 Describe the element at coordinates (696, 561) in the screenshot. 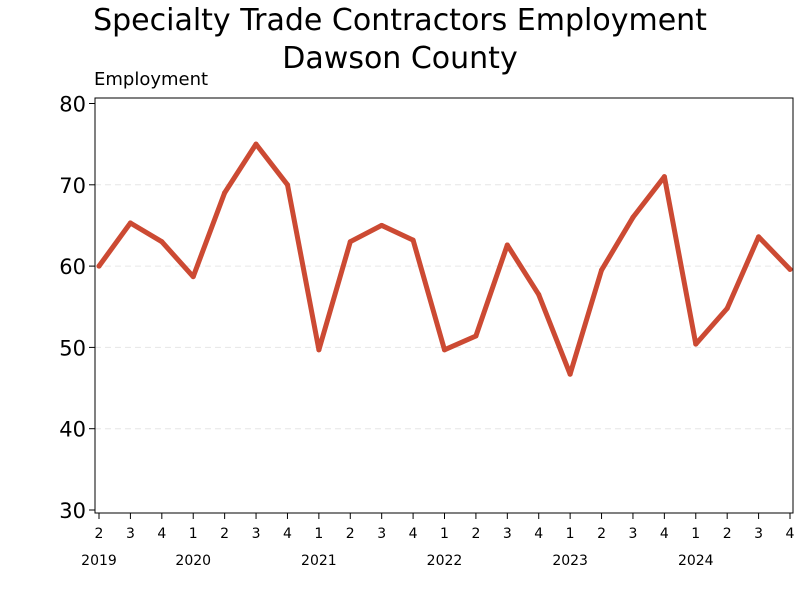

I see `x-year-label: 2024` at that location.